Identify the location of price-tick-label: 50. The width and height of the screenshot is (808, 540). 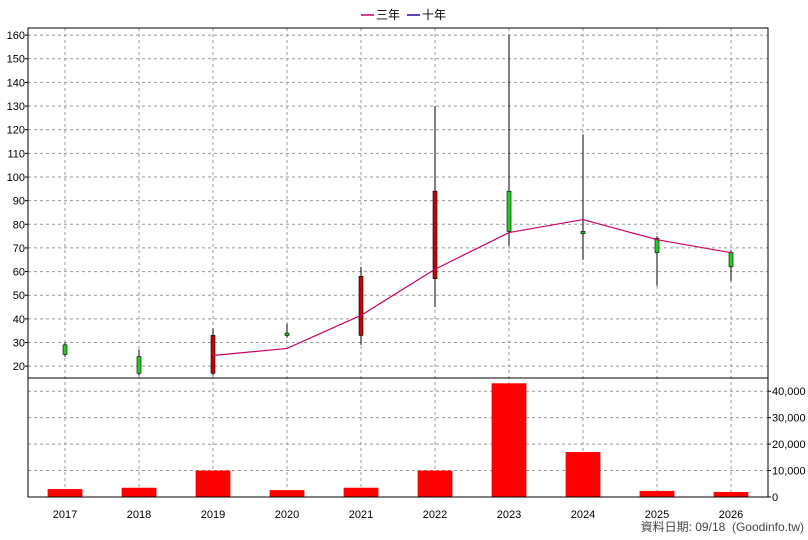
(19, 296).